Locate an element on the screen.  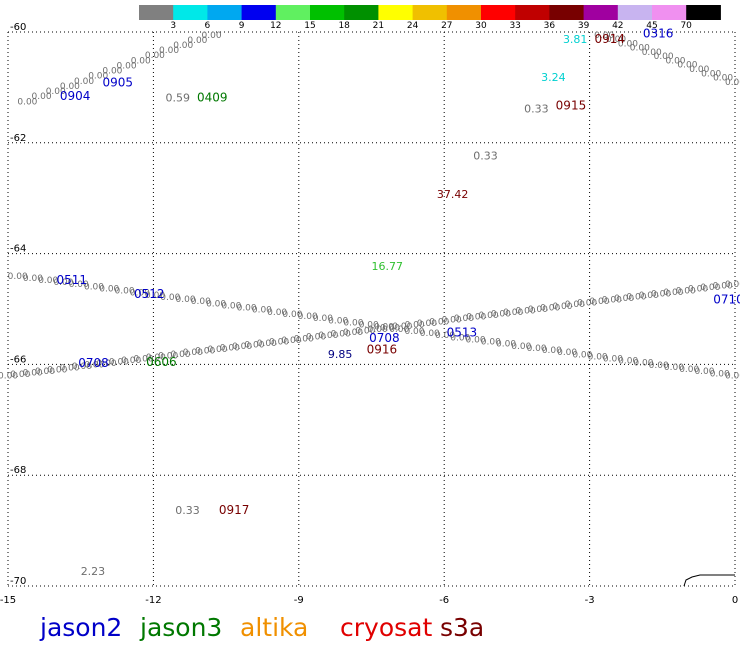
y-tick-label: -70 is located at coordinates (18, 581).